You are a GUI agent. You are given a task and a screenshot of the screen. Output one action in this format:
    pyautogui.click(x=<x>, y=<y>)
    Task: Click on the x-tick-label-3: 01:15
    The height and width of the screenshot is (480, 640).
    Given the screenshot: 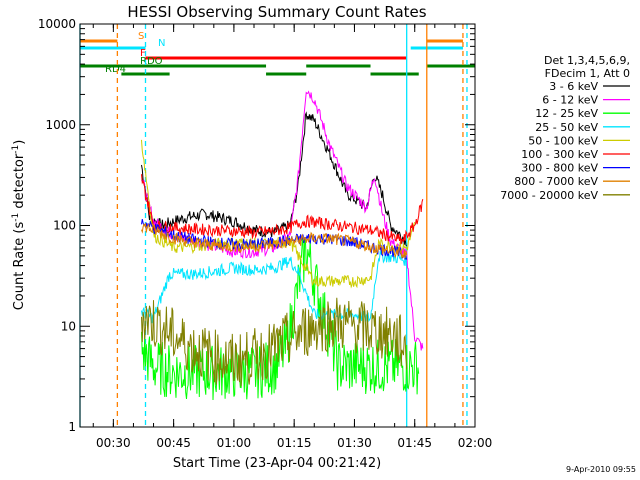 What is the action you would take?
    pyautogui.click(x=294, y=443)
    